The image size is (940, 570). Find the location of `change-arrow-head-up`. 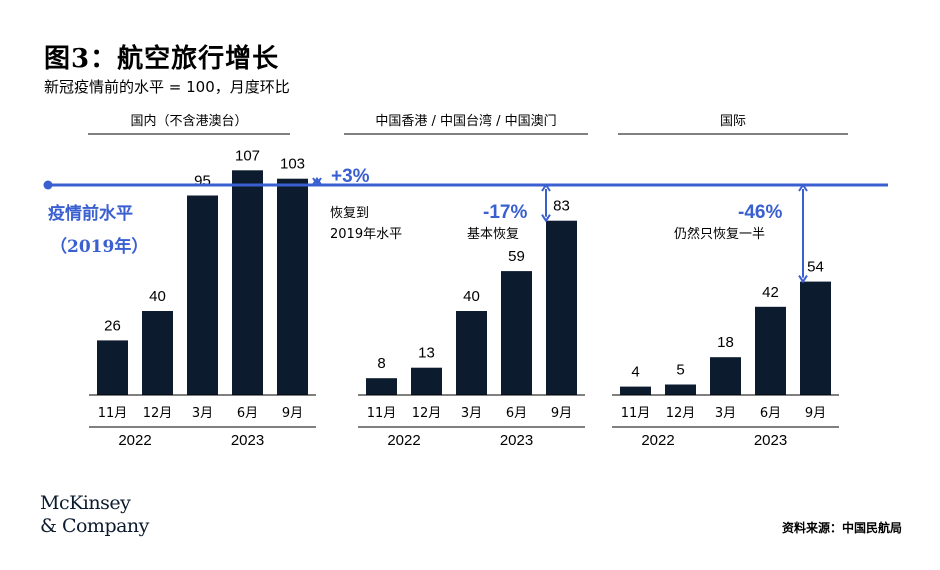

change-arrow-head-up is located at coordinates (317, 181).